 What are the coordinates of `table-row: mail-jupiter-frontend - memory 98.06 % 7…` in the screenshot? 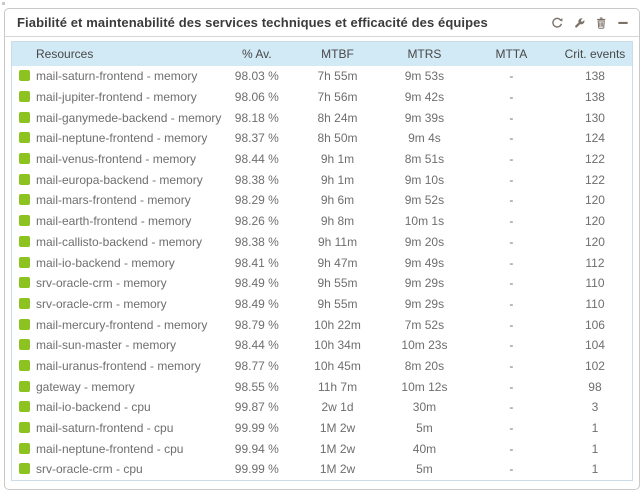 It's located at (322, 97).